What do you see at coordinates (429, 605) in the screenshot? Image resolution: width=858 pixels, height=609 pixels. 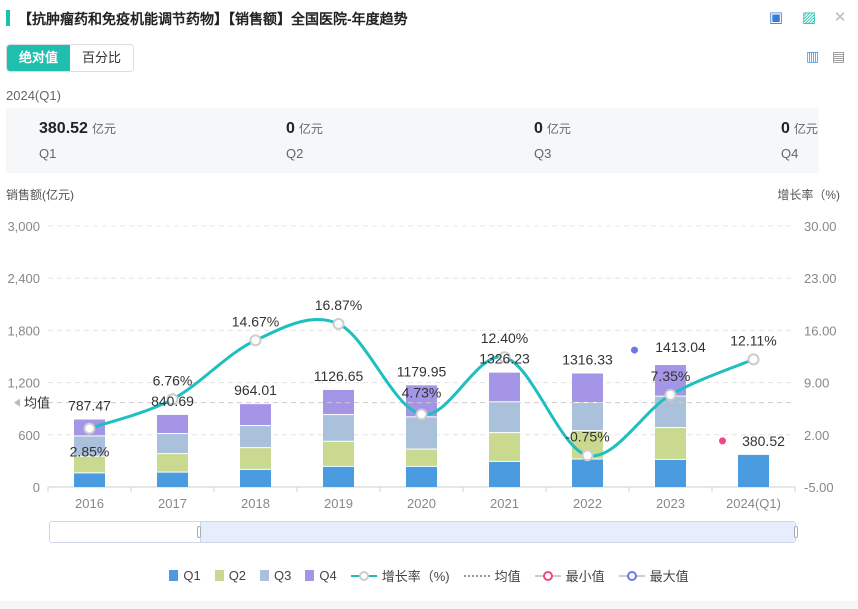 I see `footer-strip` at bounding box center [429, 605].